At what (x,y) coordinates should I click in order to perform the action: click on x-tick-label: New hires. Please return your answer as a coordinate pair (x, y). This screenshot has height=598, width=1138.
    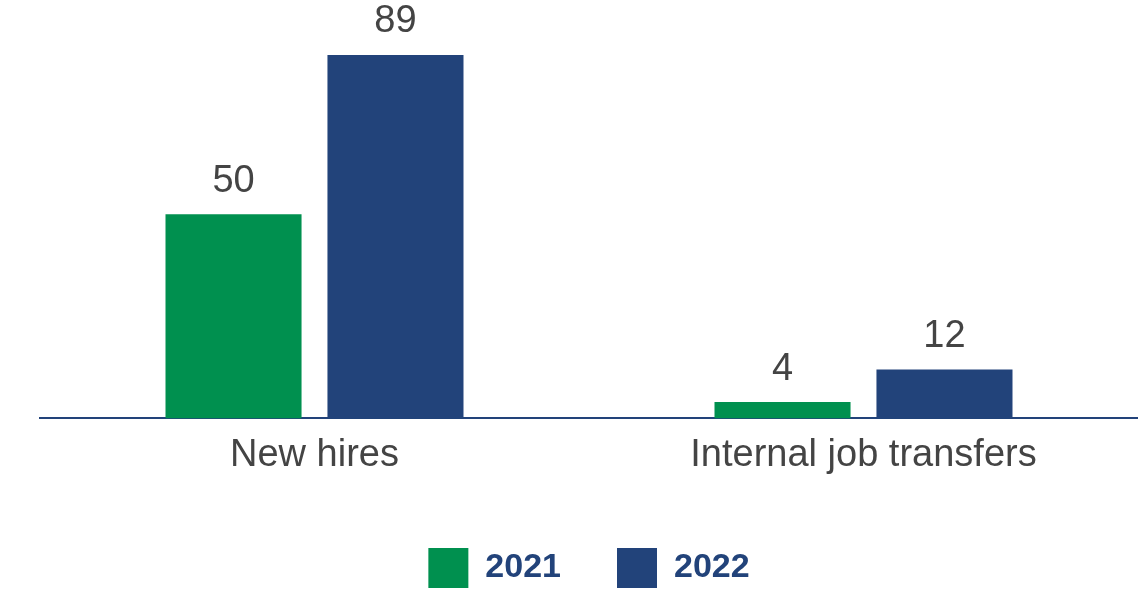
    Looking at the image, I should click on (314, 452).